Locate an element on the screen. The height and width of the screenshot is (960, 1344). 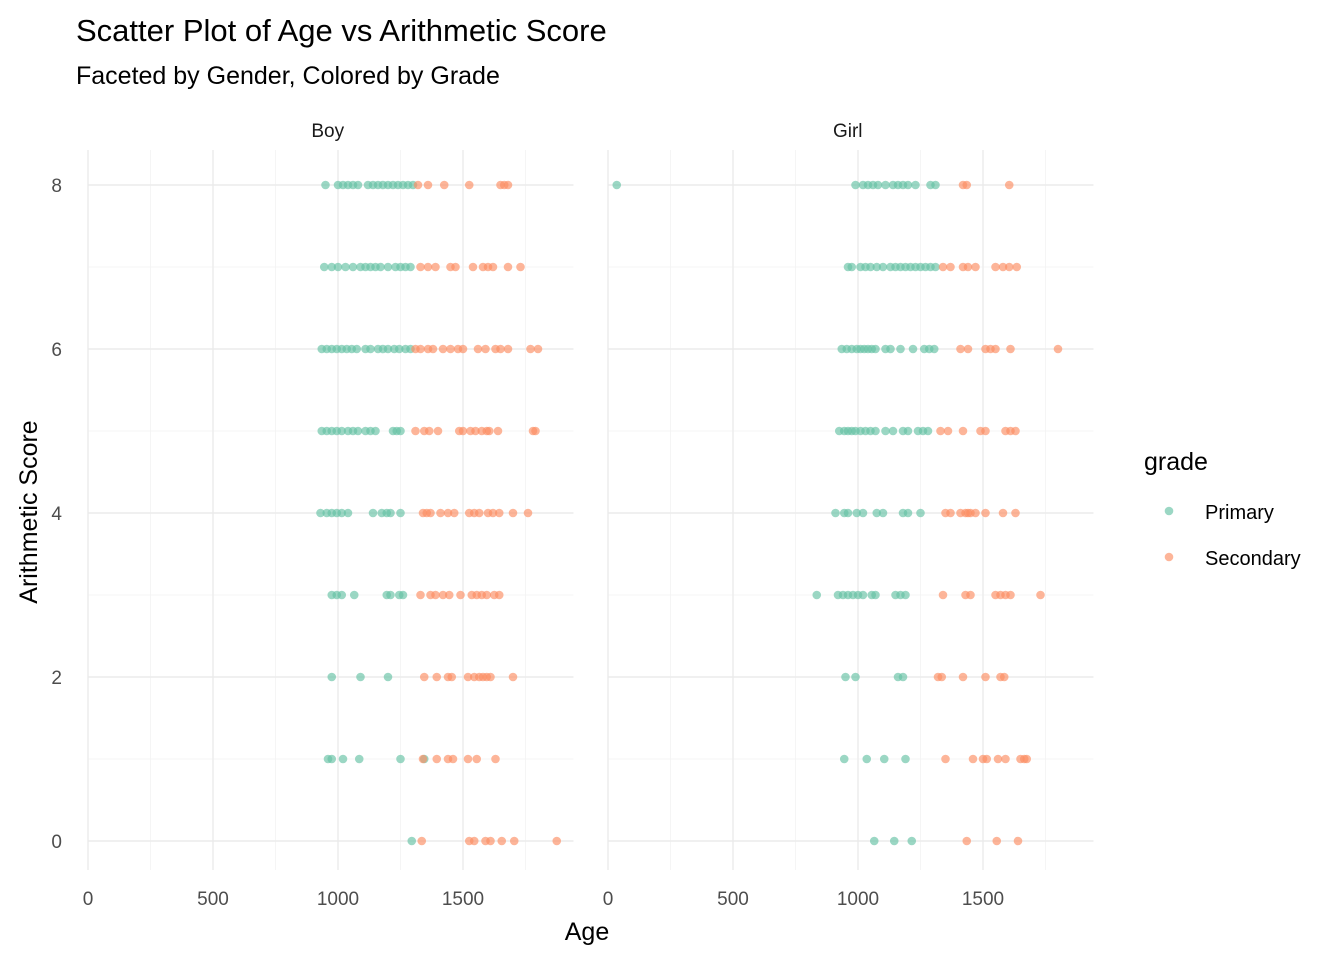
y-tick-label: 4 is located at coordinates (56, 514).